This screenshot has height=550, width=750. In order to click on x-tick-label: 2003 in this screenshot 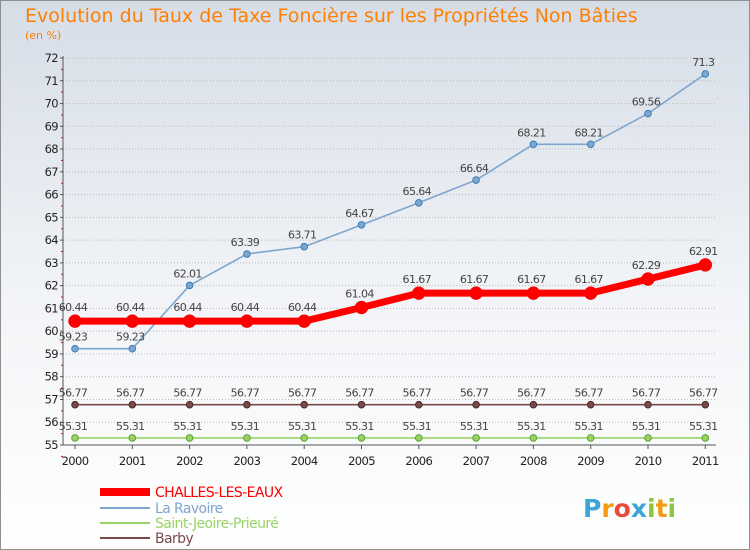, I will do `click(246, 461)`.